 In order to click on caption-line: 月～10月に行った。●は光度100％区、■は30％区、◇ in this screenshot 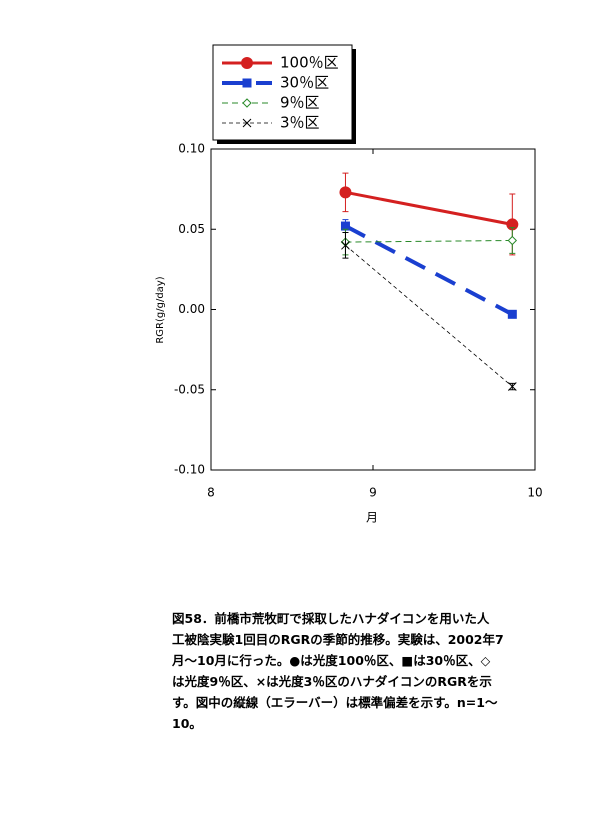, I will do `click(331, 660)`.